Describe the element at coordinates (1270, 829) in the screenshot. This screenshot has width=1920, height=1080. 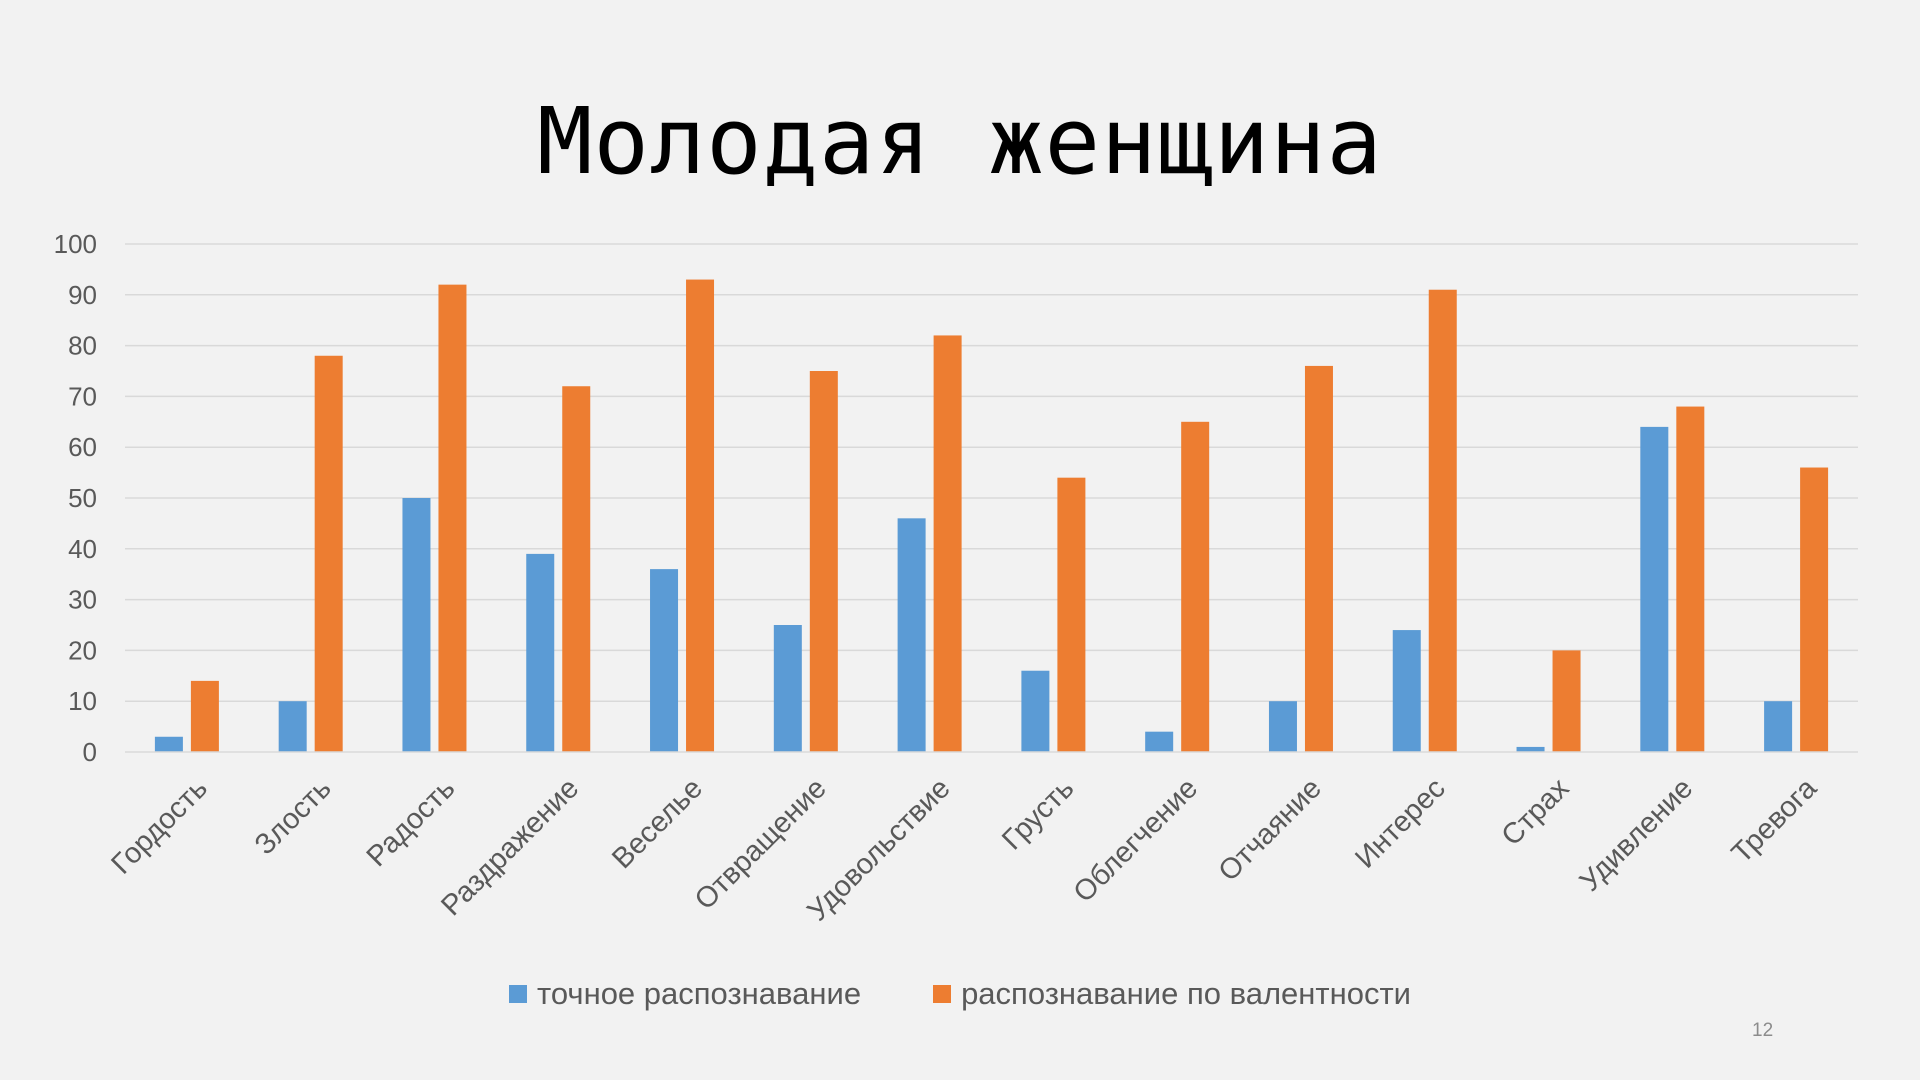
I see `x-tick-label: Отчаяние` at that location.